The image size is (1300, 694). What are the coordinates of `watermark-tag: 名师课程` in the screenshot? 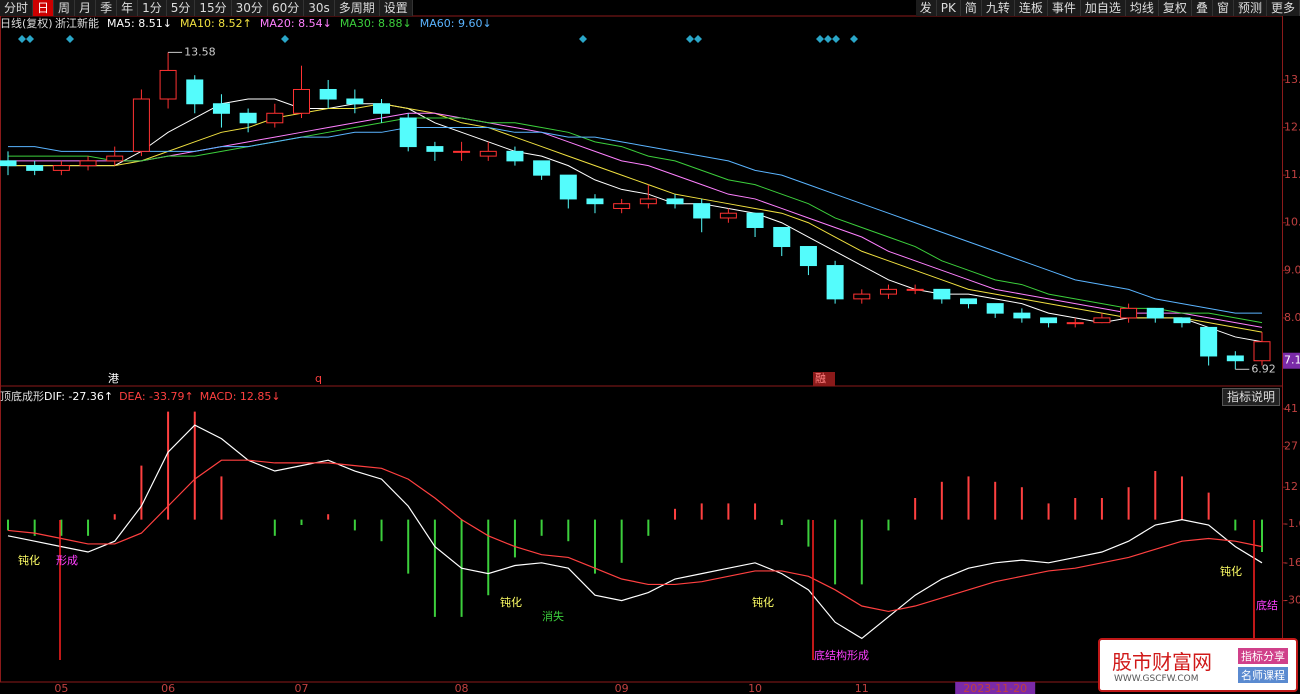 It's located at (1263, 675).